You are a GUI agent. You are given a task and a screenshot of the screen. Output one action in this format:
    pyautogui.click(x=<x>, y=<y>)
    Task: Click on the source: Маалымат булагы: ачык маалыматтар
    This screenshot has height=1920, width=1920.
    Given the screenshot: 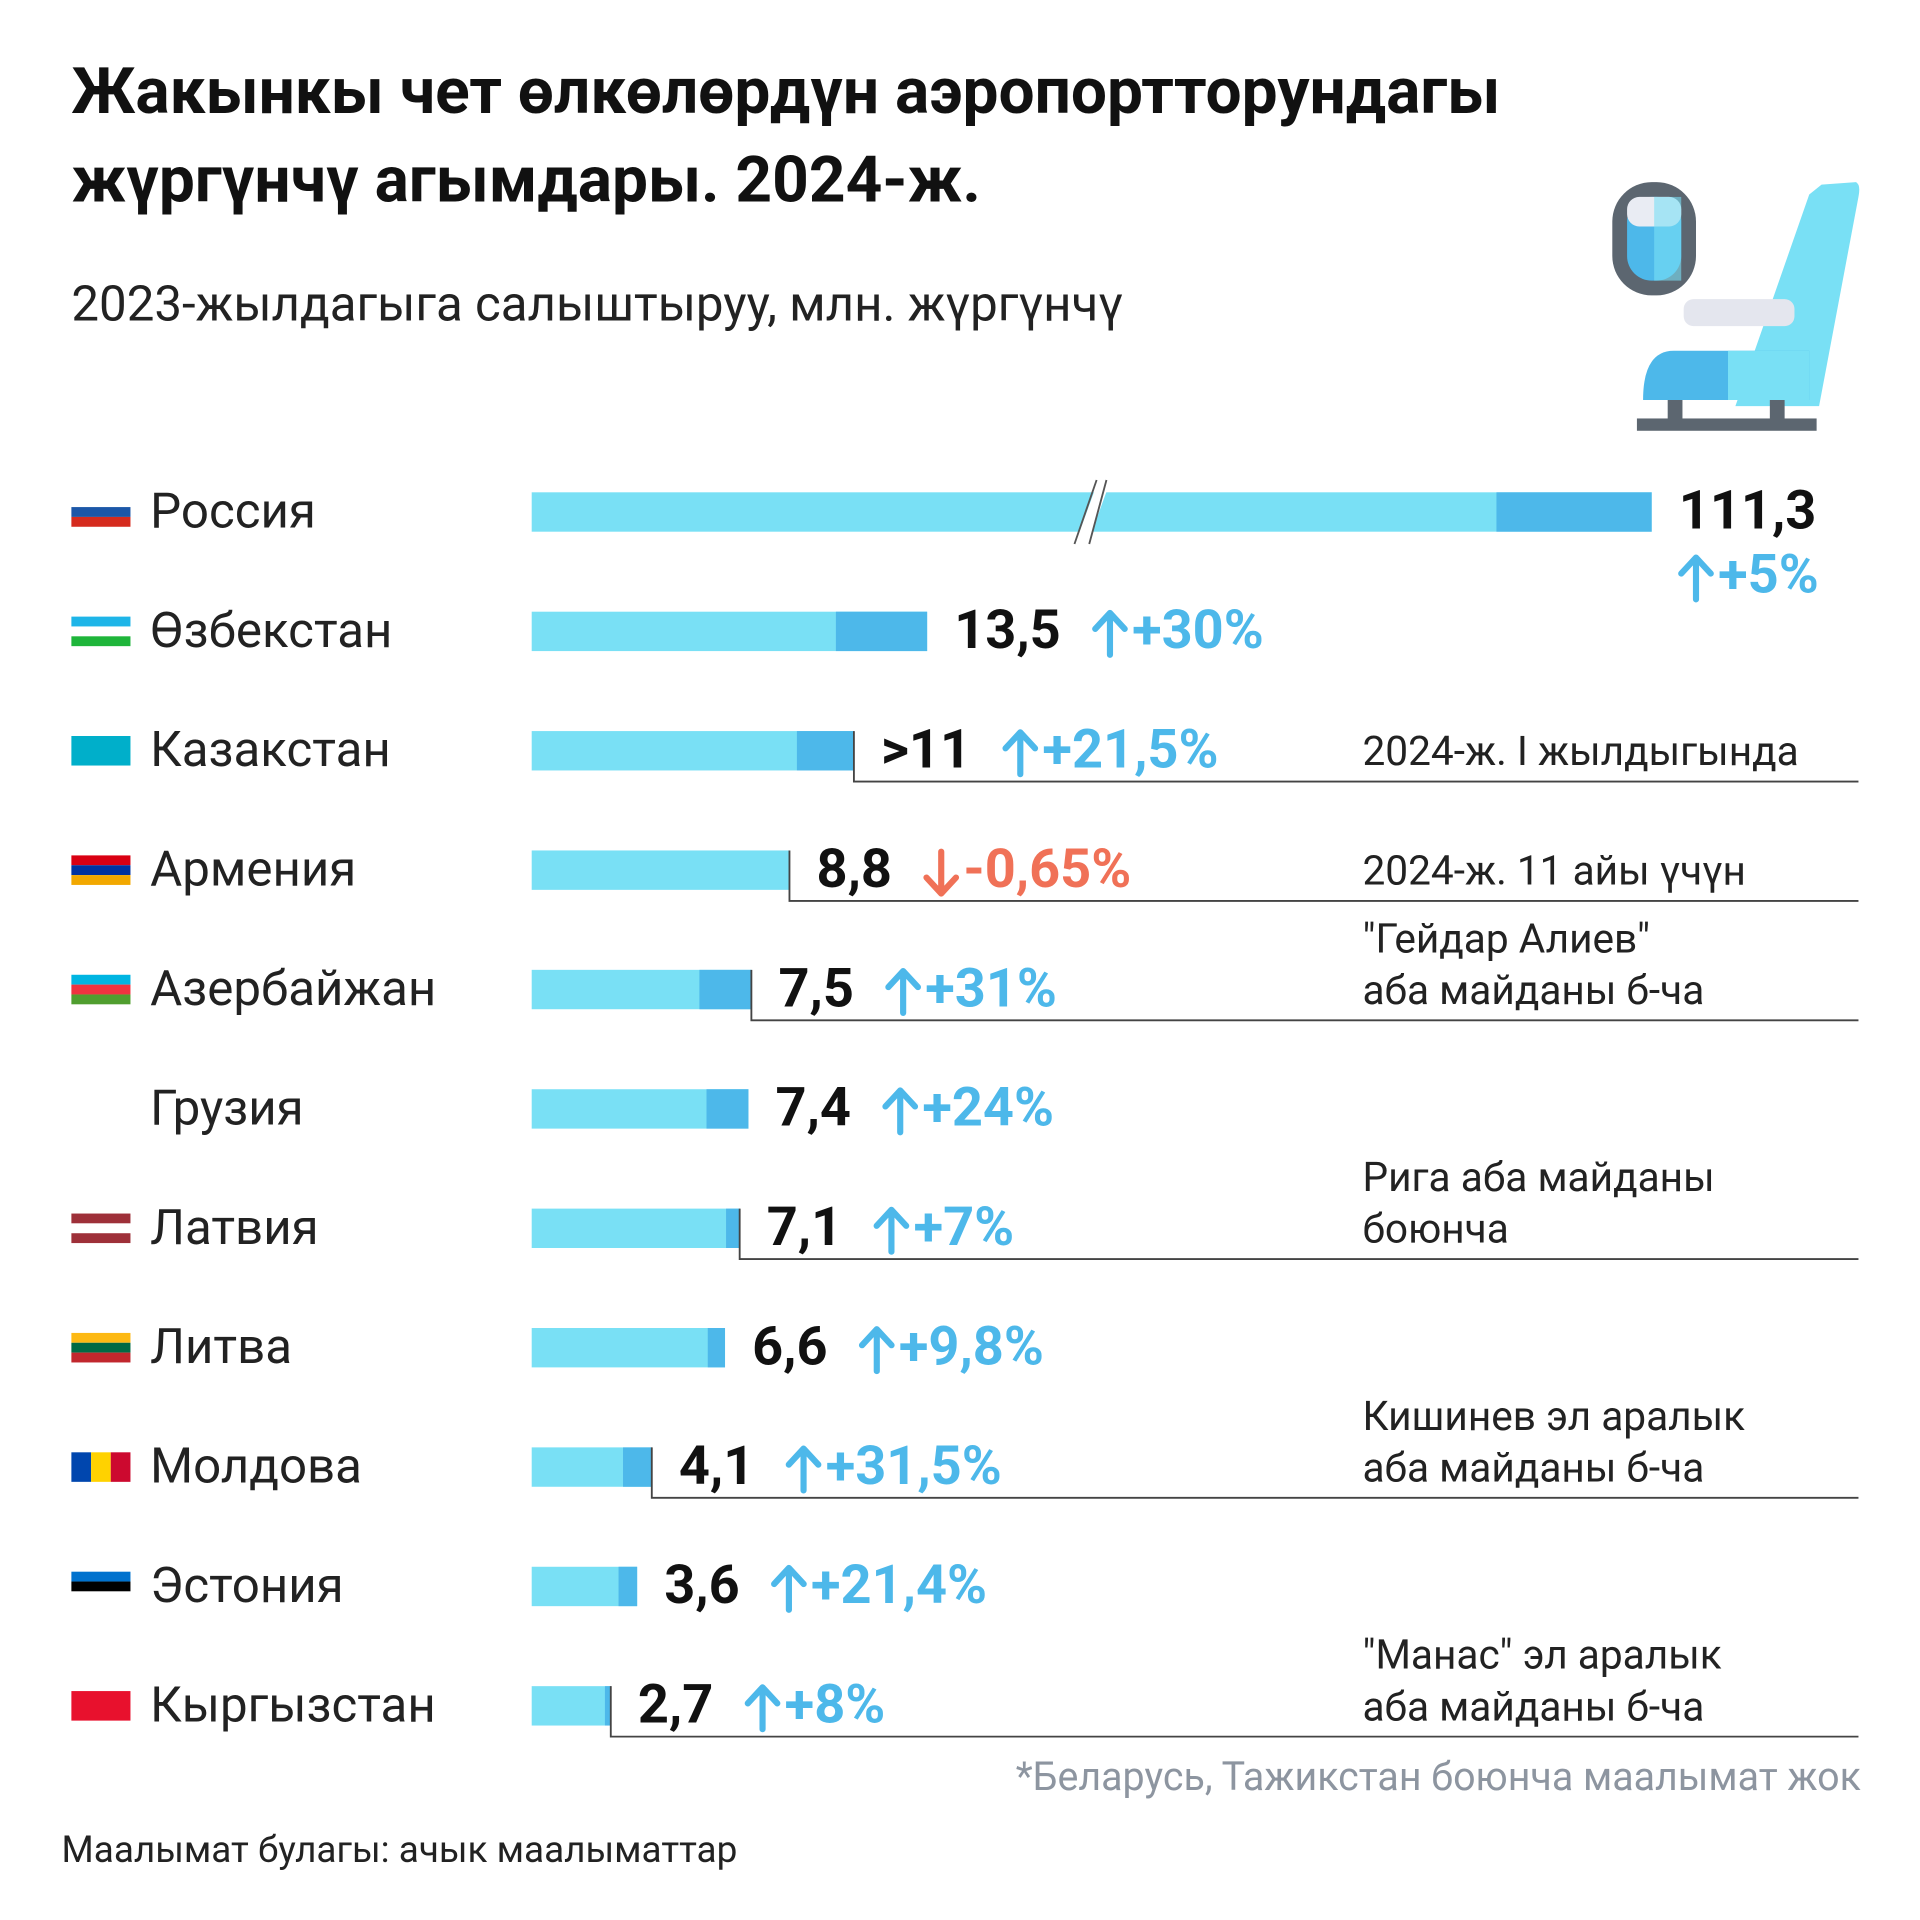 What is the action you would take?
    pyautogui.click(x=400, y=1850)
    